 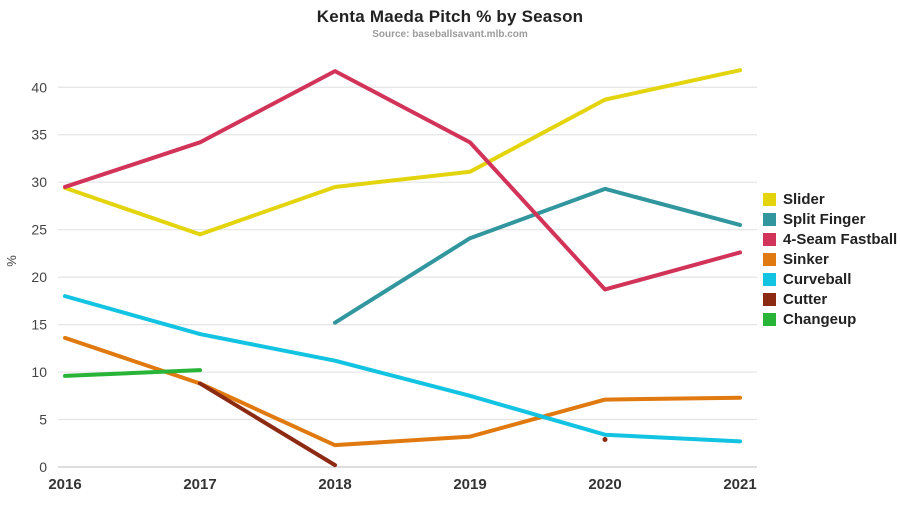 I want to click on series-line-split-finger, so click(x=537, y=255).